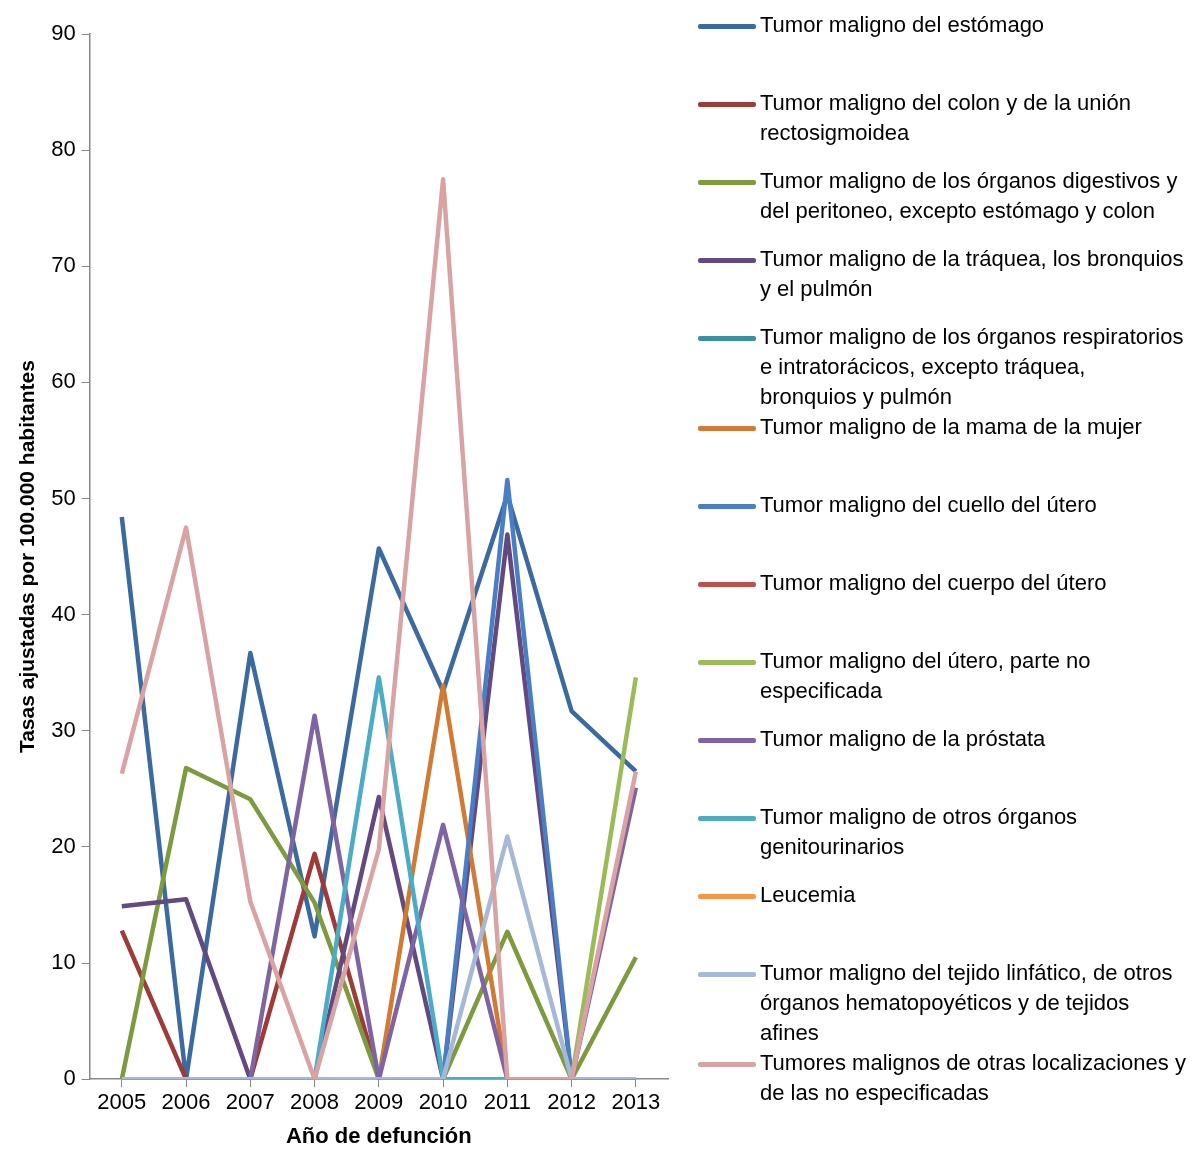  I want to click on legend-label: Tumor maligno de la mama de la mujer, so click(951, 427).